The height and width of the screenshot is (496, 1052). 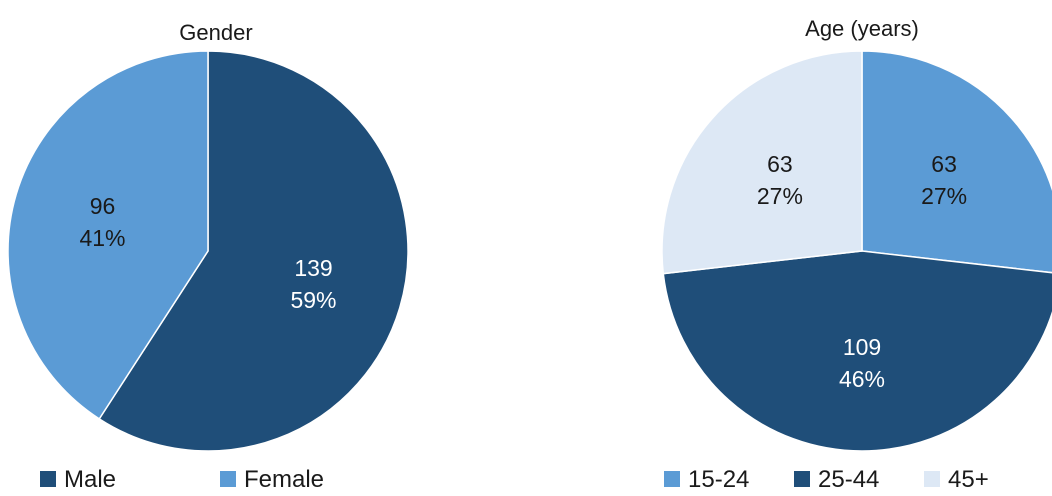 What do you see at coordinates (103, 206) in the screenshot?
I see `slice-value-label: 96` at bounding box center [103, 206].